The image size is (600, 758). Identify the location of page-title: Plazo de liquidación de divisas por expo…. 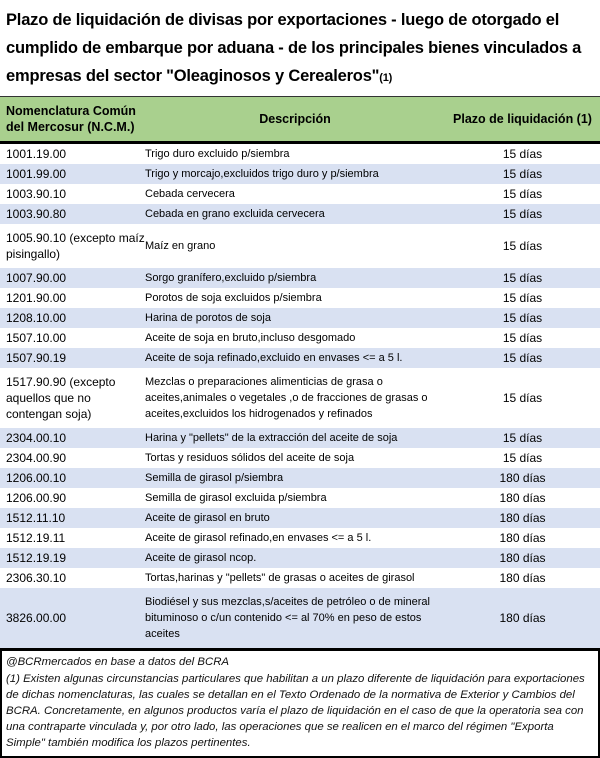
(300, 48).